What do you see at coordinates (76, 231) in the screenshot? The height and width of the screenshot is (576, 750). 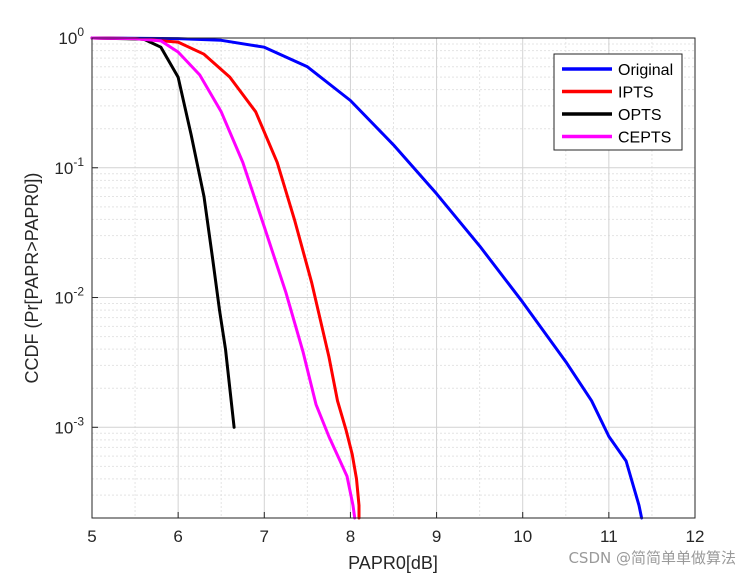 I see `y-axis-ticks: 10⁻³ 10⁻² 10⁻¹ 10⁰` at bounding box center [76, 231].